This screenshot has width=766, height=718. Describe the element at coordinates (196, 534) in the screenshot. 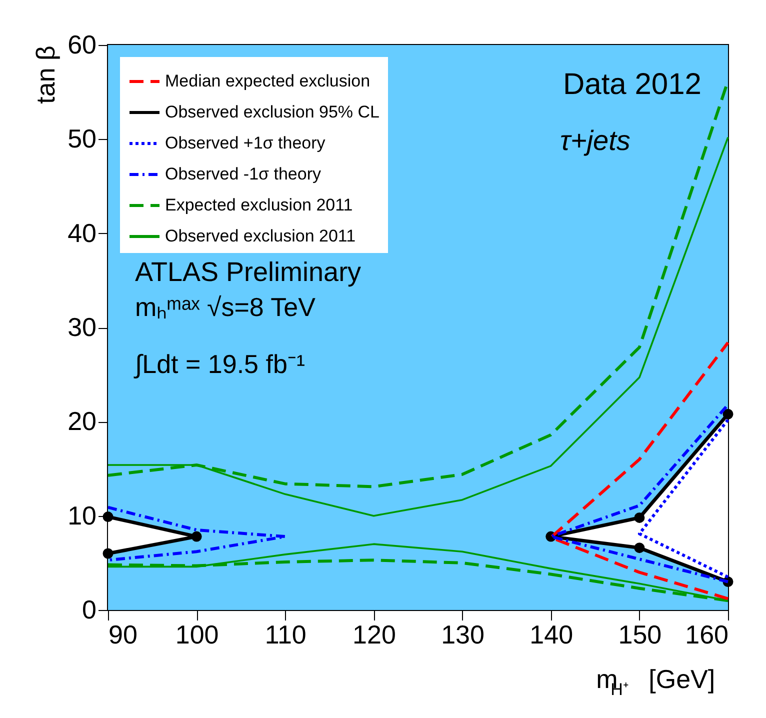

I see `line-series` at that location.